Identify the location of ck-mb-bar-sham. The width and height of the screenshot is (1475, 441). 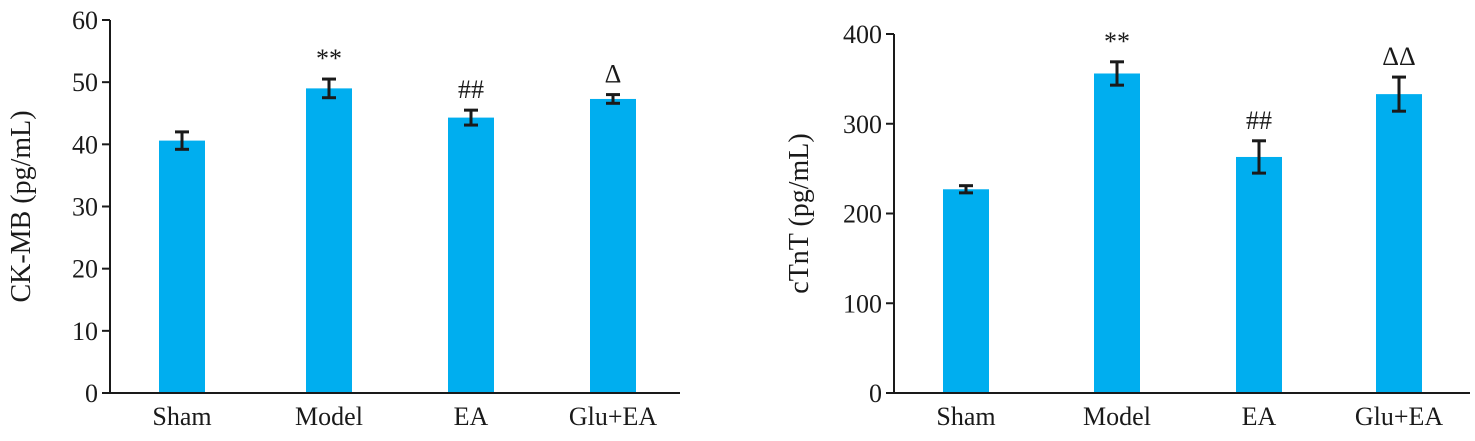
(182, 266).